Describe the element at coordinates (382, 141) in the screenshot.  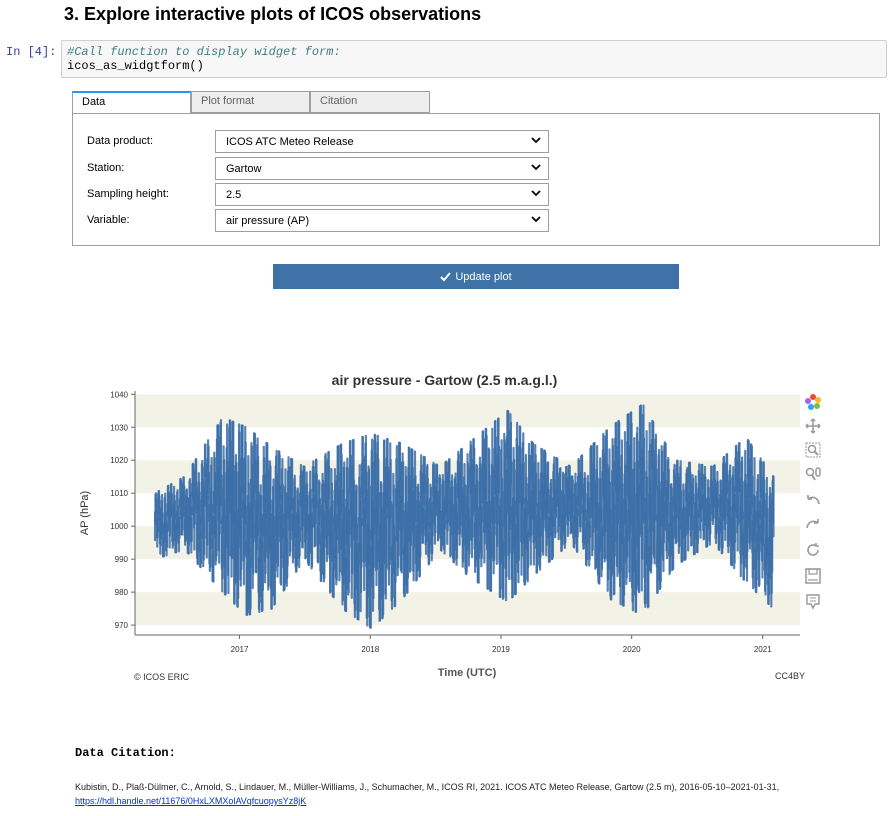
I see `data-product-select: ICOS ATC Meteo Release` at that location.